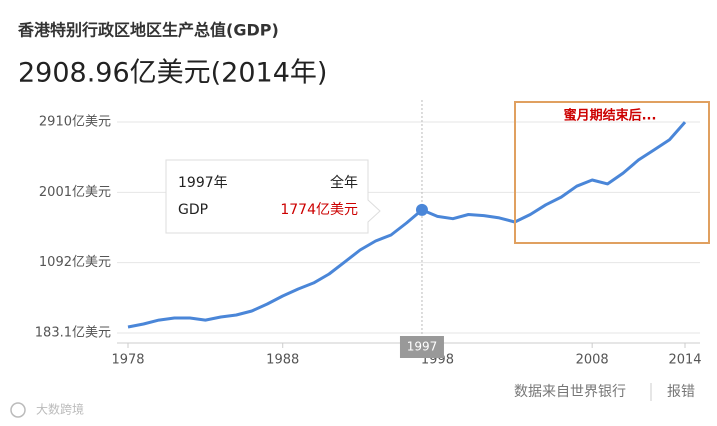 Image resolution: width=717 pixels, height=426 pixels. What do you see at coordinates (73, 333) in the screenshot?
I see `y-tick-label: 183.1亿美元` at bounding box center [73, 333].